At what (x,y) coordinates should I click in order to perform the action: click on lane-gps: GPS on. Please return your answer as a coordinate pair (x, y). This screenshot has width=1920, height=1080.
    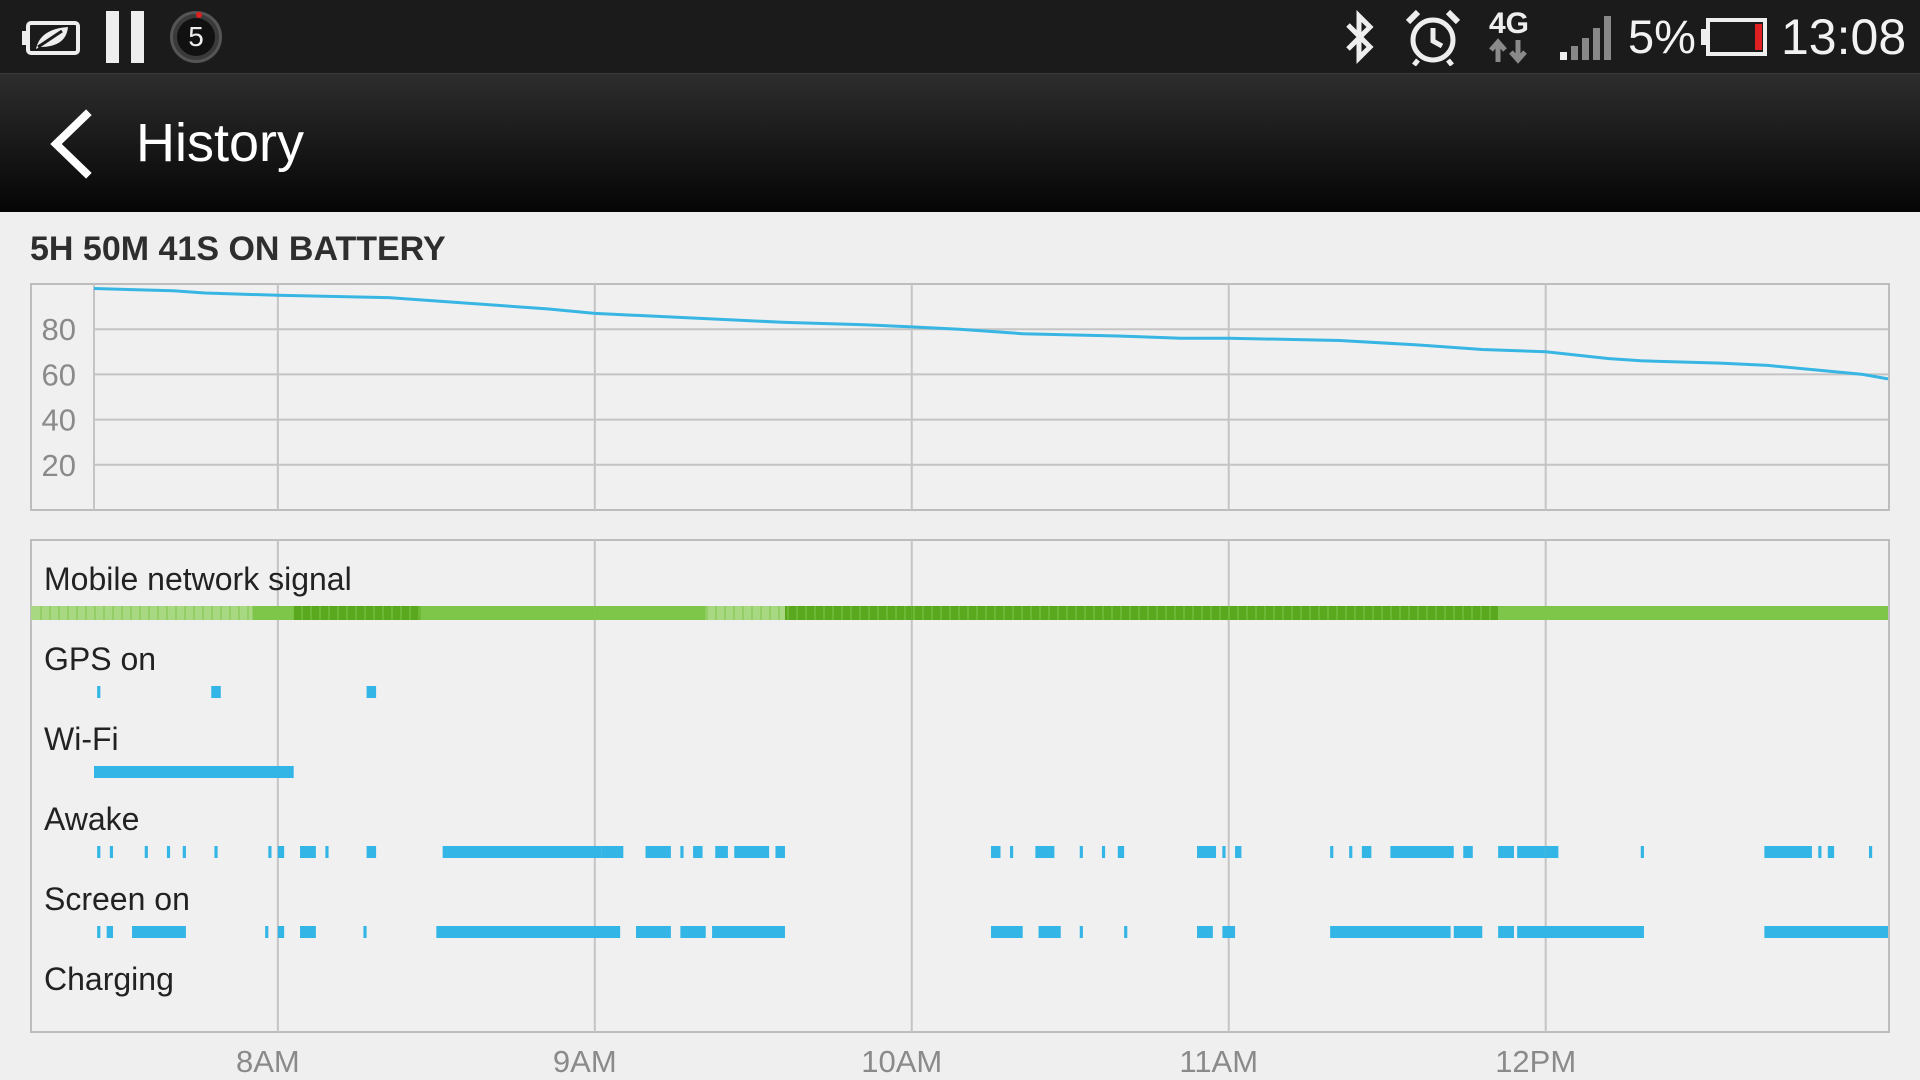
    Looking at the image, I should click on (210, 669).